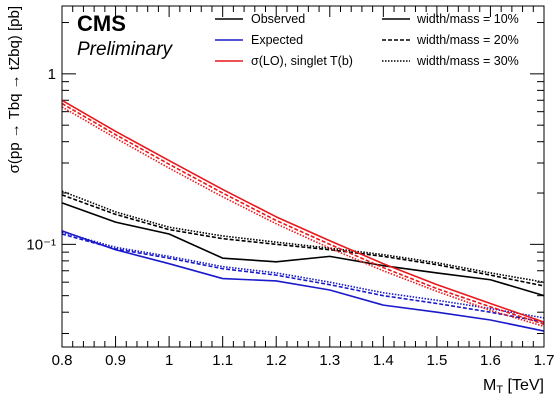 The width and height of the screenshot is (555, 395). I want to click on legend-theory-label: σ(LO), singlet T(b), so click(302, 61).